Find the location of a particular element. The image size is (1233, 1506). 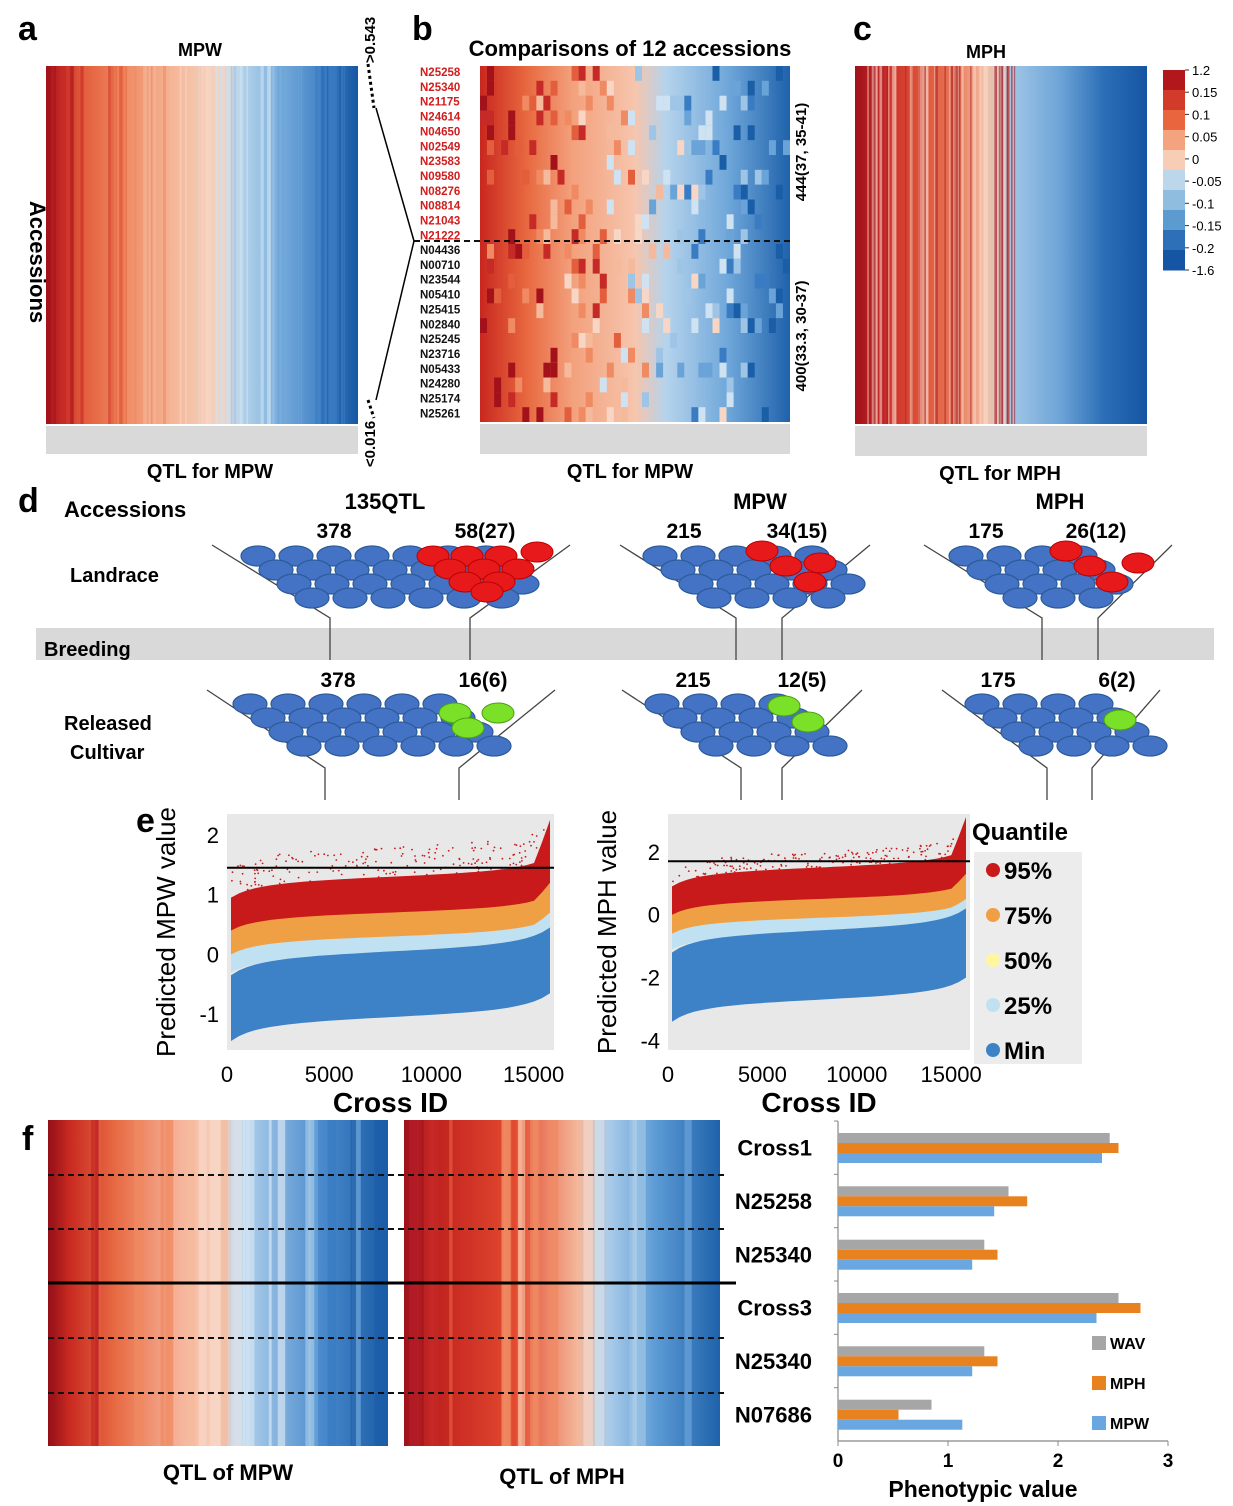

colorbar-segment is located at coordinates (1174, 80).